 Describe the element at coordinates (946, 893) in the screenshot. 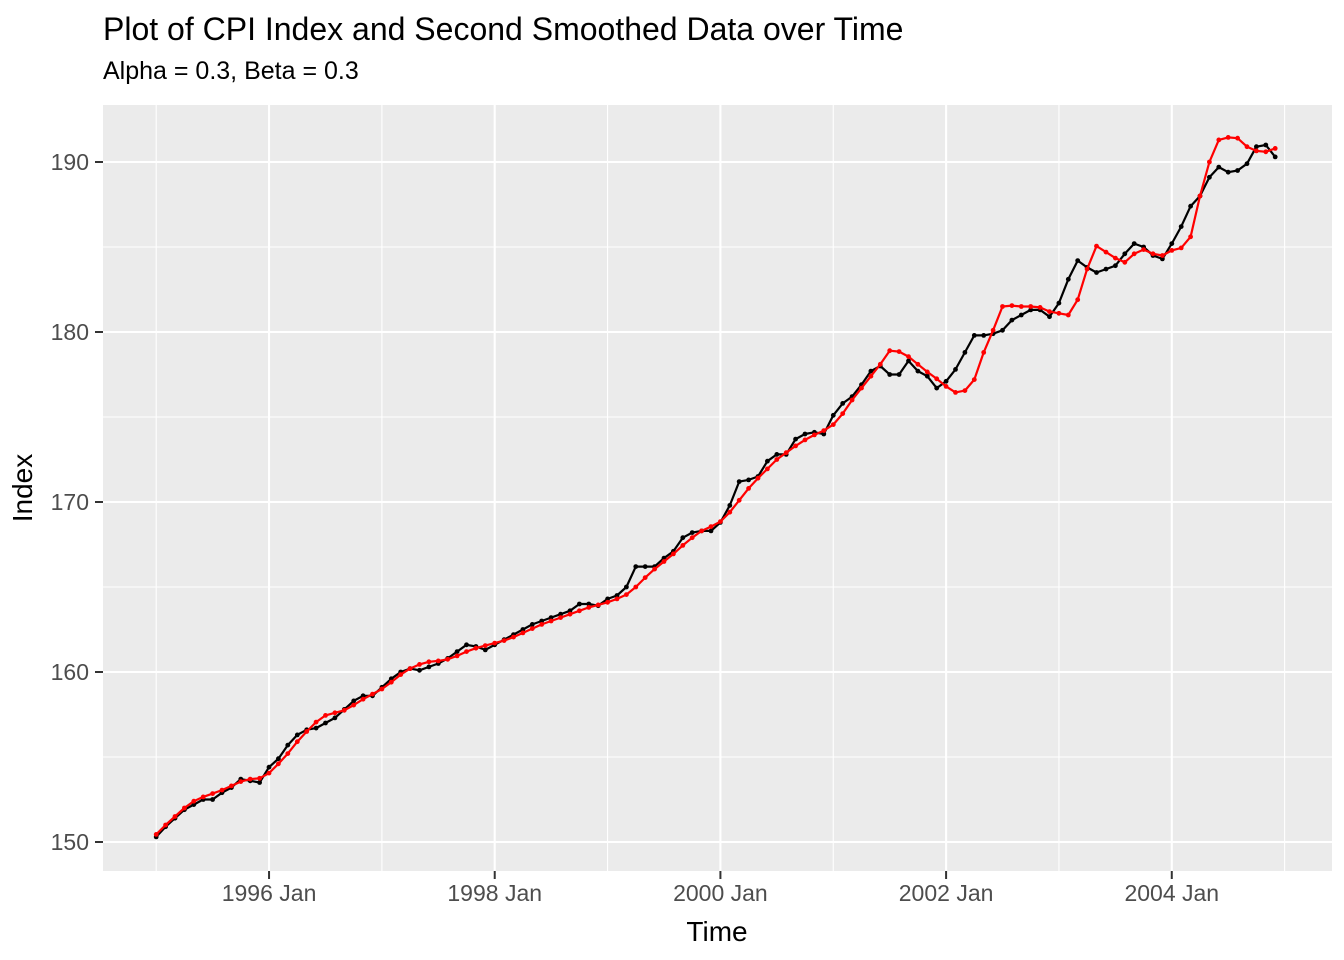

I see `x-tick-label: 2002 Jan` at that location.